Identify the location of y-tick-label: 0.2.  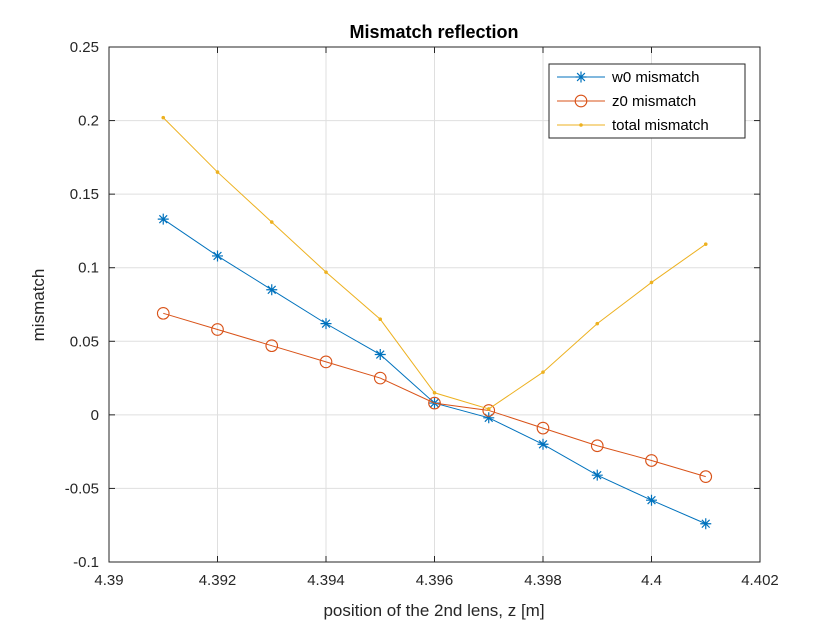
(88, 121).